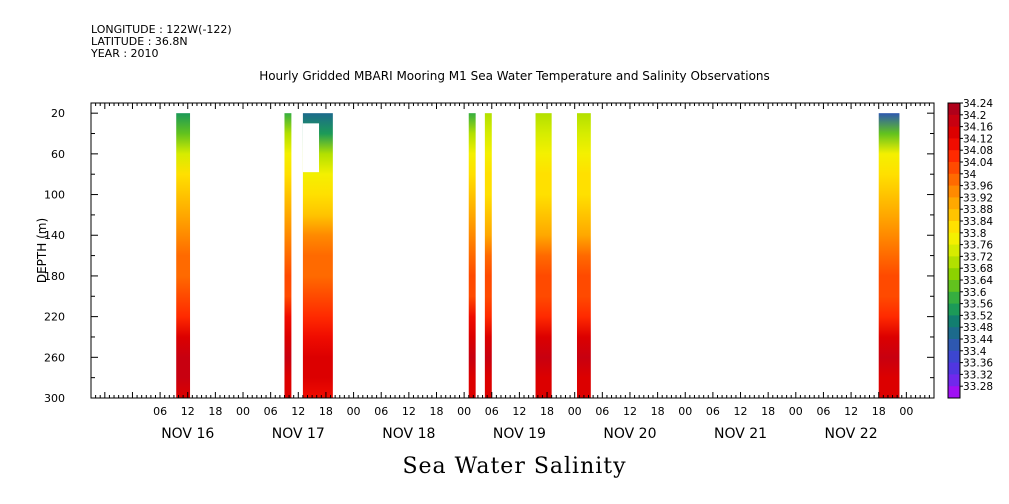 This screenshot has height=504, width=1009. Describe the element at coordinates (54, 276) in the screenshot. I see `y-tick-label: 180` at that location.